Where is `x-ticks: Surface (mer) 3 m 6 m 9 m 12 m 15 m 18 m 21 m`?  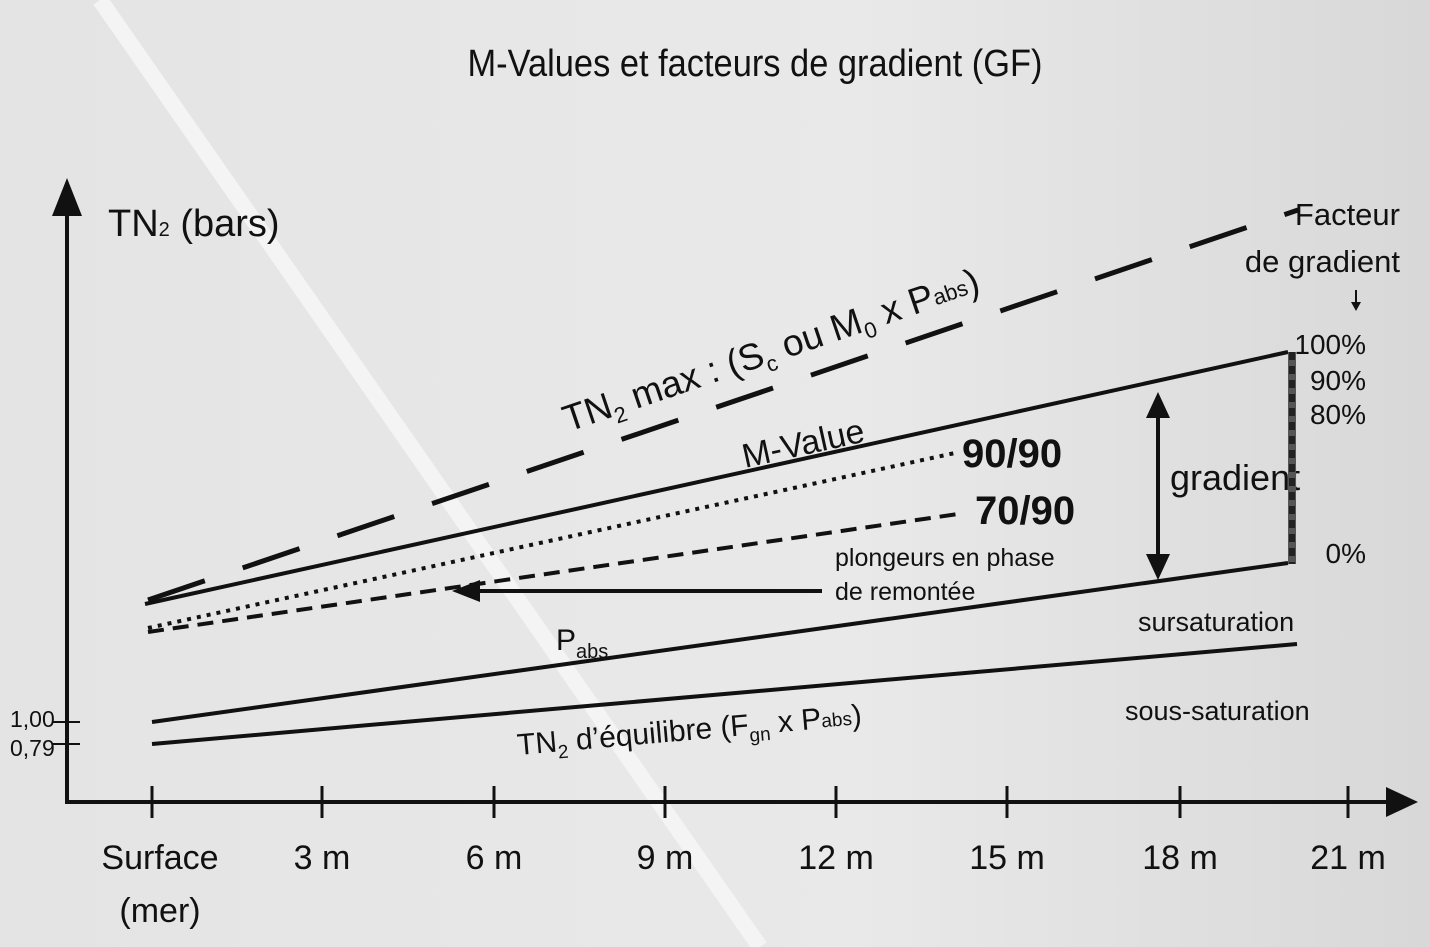
x-ticks: Surface (mer) 3 m 6 m 9 m 12 m 15 m 18 m 21 m is located at coordinates (743, 858).